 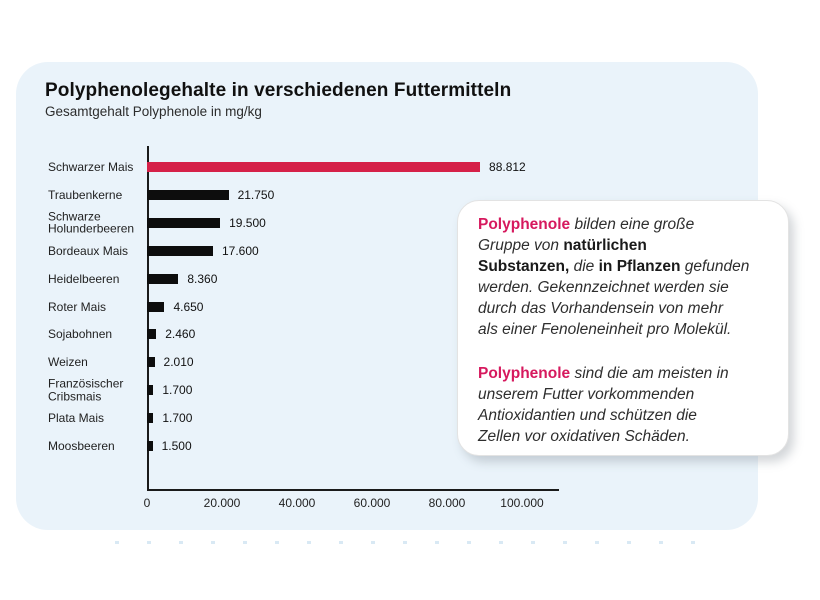 What do you see at coordinates (148, 318) in the screenshot?
I see `y-axis-line` at bounding box center [148, 318].